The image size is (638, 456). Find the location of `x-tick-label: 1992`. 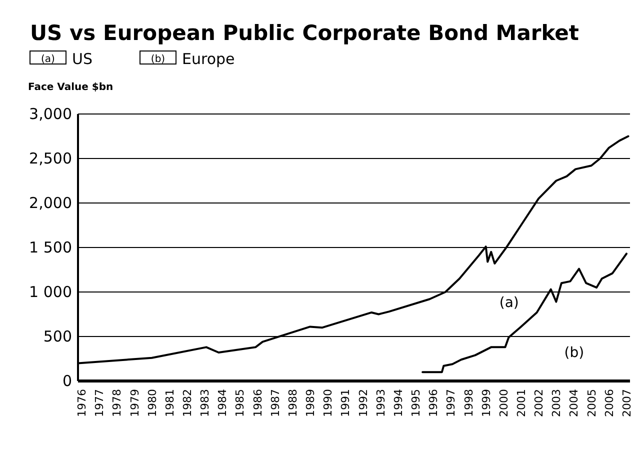

x-tick-label: 1992 is located at coordinates (363, 403).